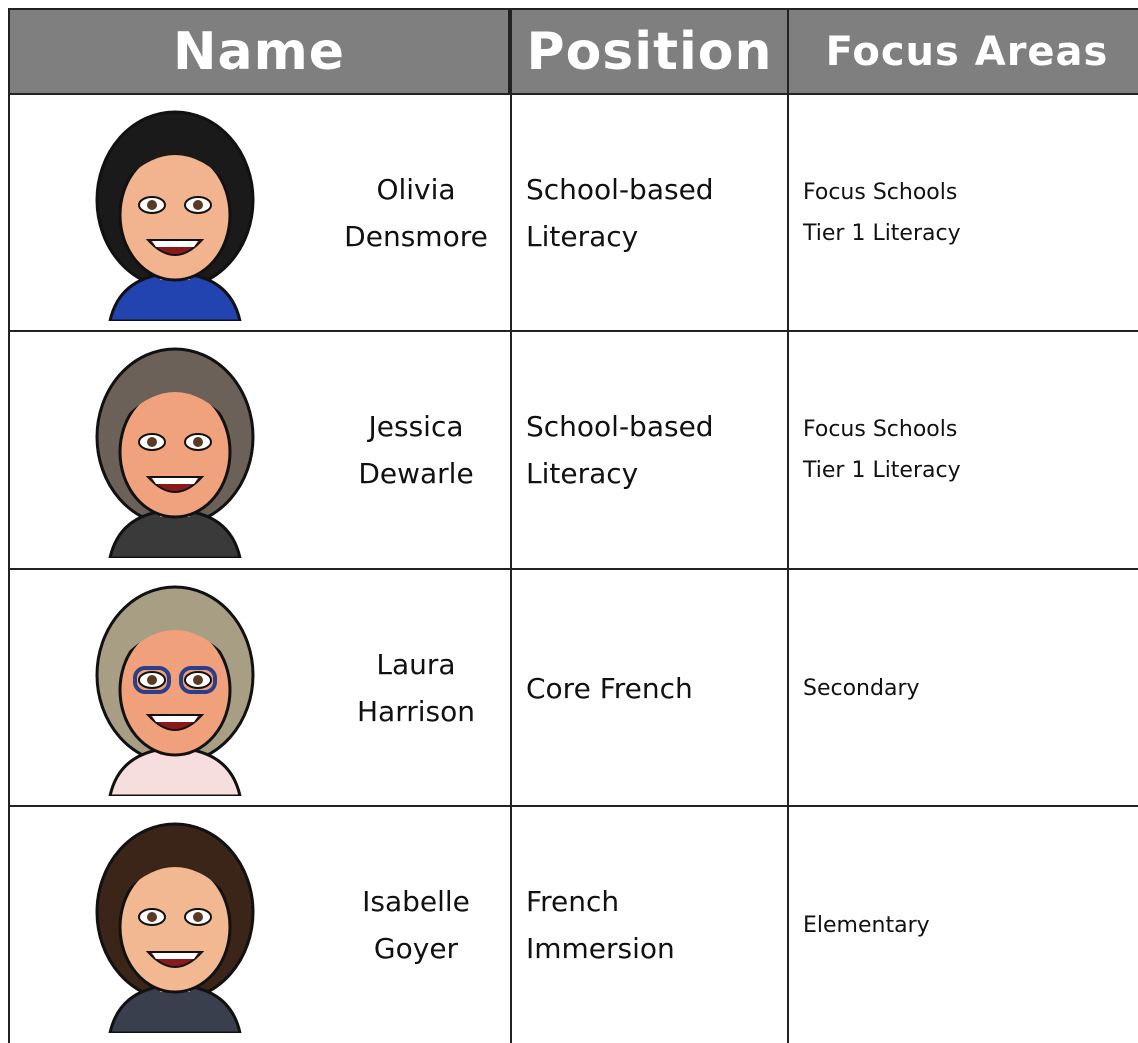  What do you see at coordinates (600, 925) in the screenshot?
I see `position: French Immersion` at bounding box center [600, 925].